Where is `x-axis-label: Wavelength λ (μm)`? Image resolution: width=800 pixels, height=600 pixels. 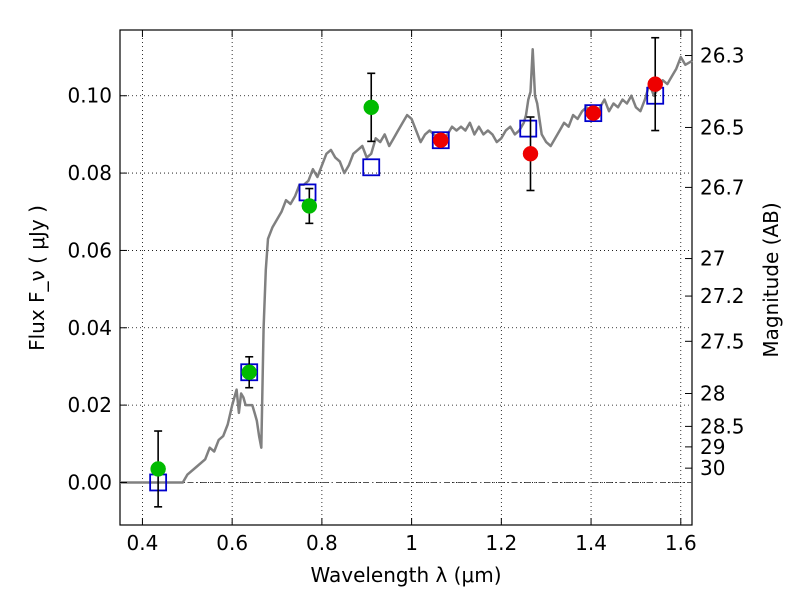 x-axis-label: Wavelength λ (μm) is located at coordinates (405, 575).